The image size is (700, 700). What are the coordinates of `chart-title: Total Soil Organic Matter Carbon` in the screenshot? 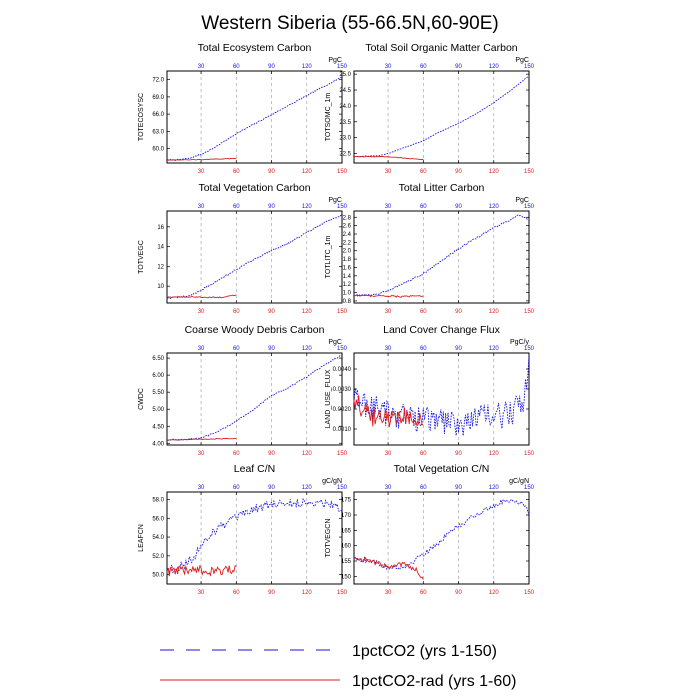 It's located at (441, 48).